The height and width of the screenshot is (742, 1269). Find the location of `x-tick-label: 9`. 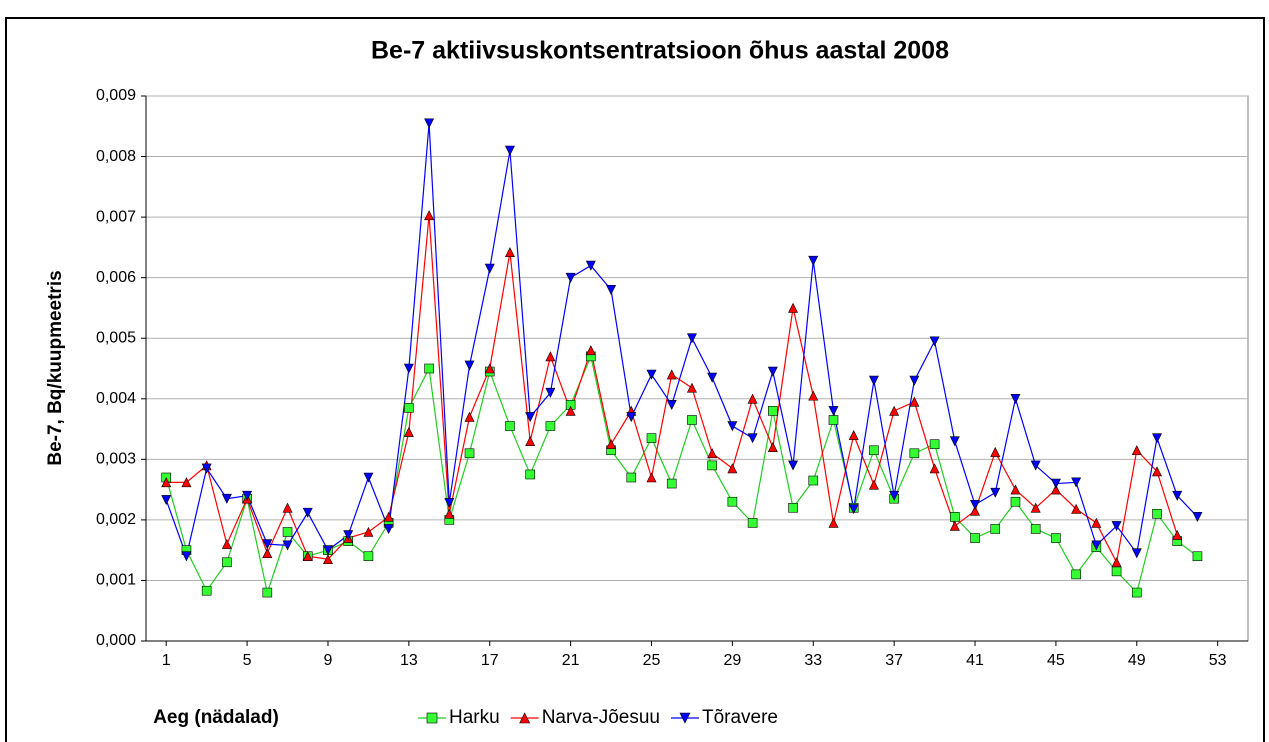

x-tick-label: 9 is located at coordinates (328, 660).